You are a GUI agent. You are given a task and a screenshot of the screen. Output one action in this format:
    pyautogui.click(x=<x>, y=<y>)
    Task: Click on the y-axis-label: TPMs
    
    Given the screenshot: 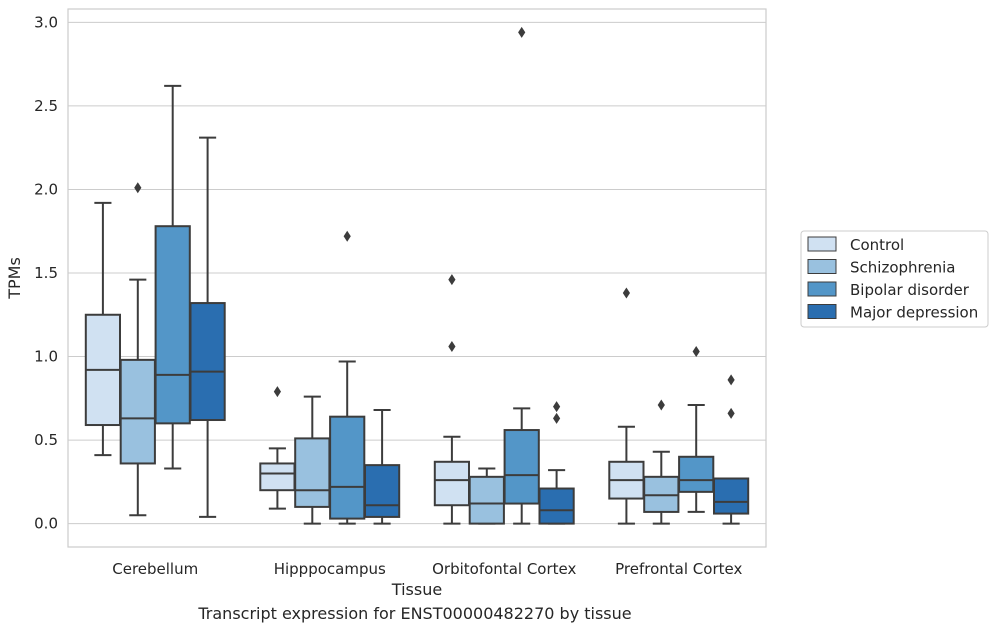 What is the action you would take?
    pyautogui.click(x=14, y=278)
    